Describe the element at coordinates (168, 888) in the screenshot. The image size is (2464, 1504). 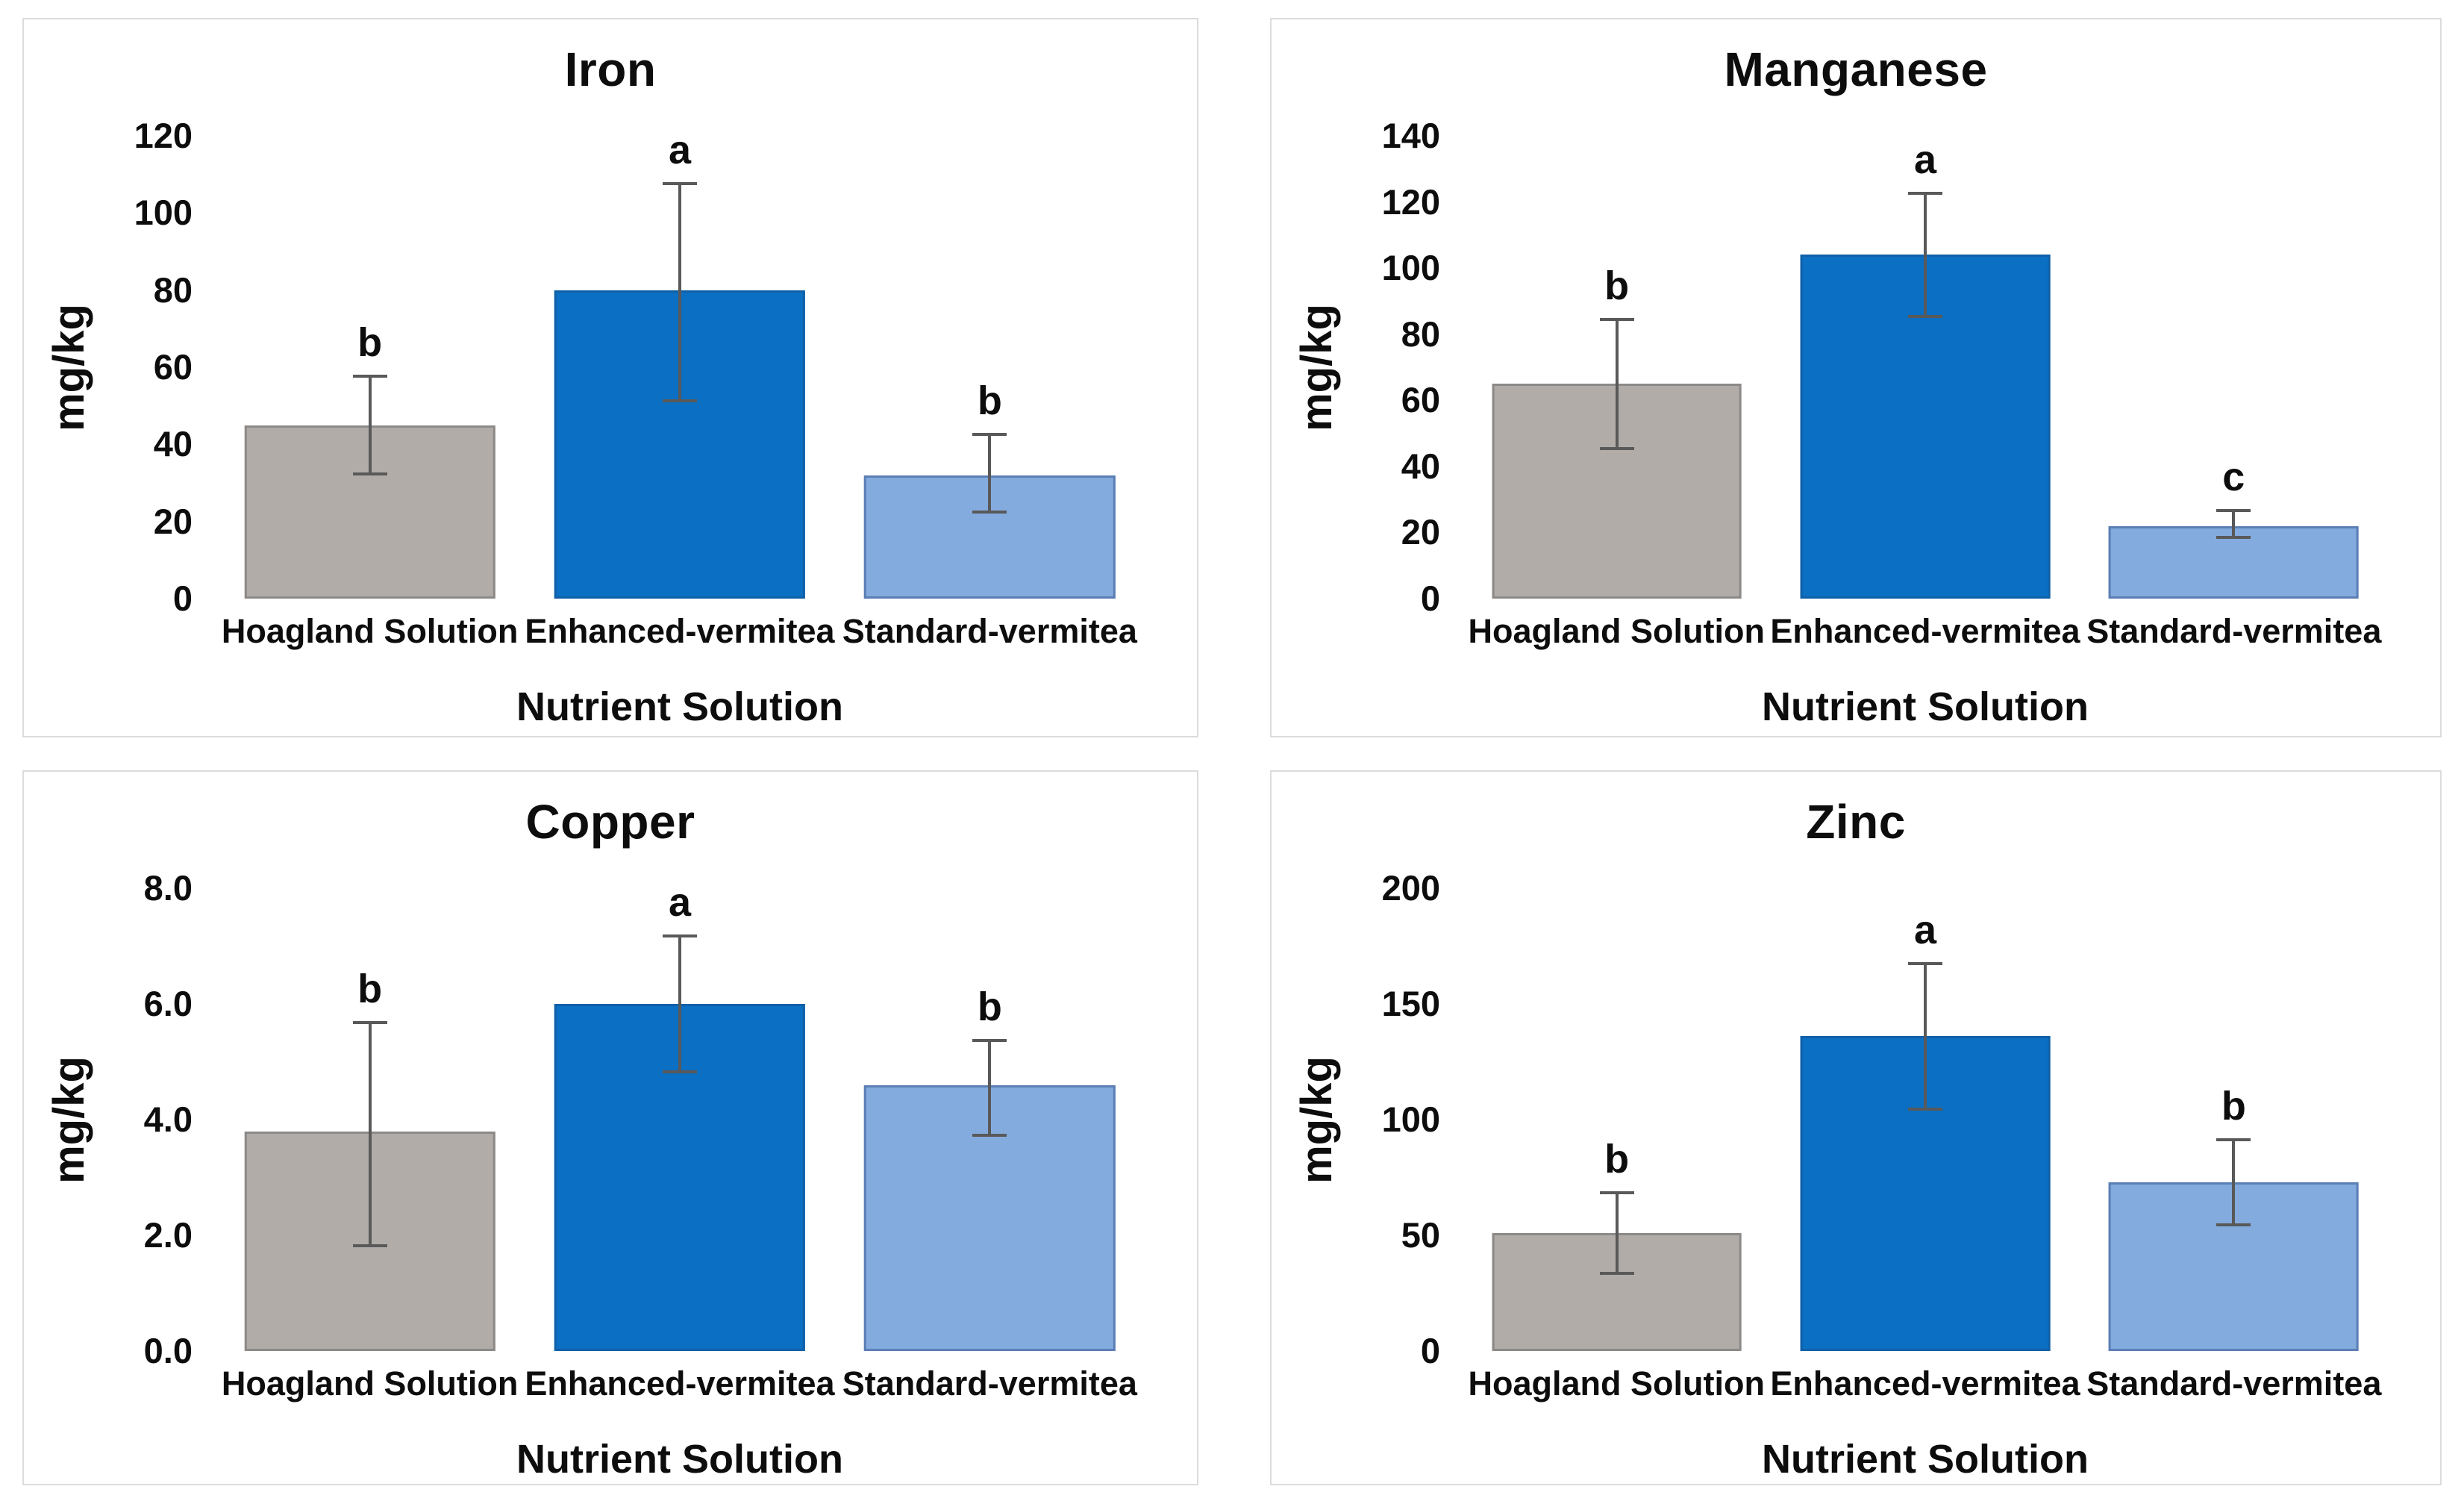
I see `y-tick-label: 8.0` at that location.